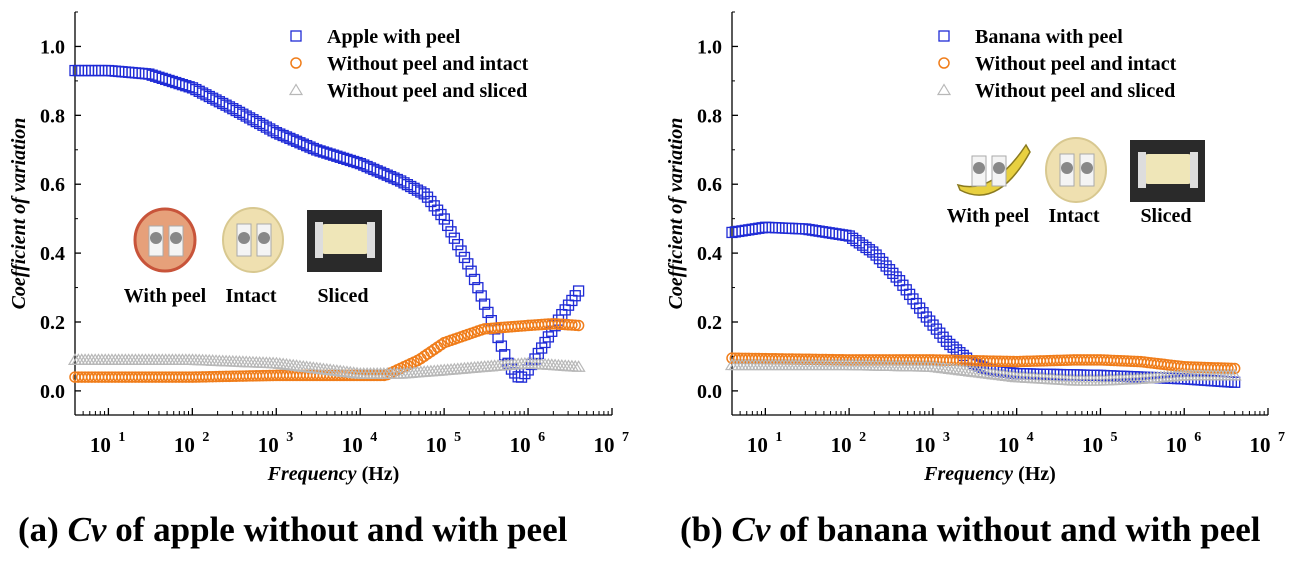  What do you see at coordinates (709, 323) in the screenshot?
I see `y-tick-label: 0.2` at bounding box center [709, 323].